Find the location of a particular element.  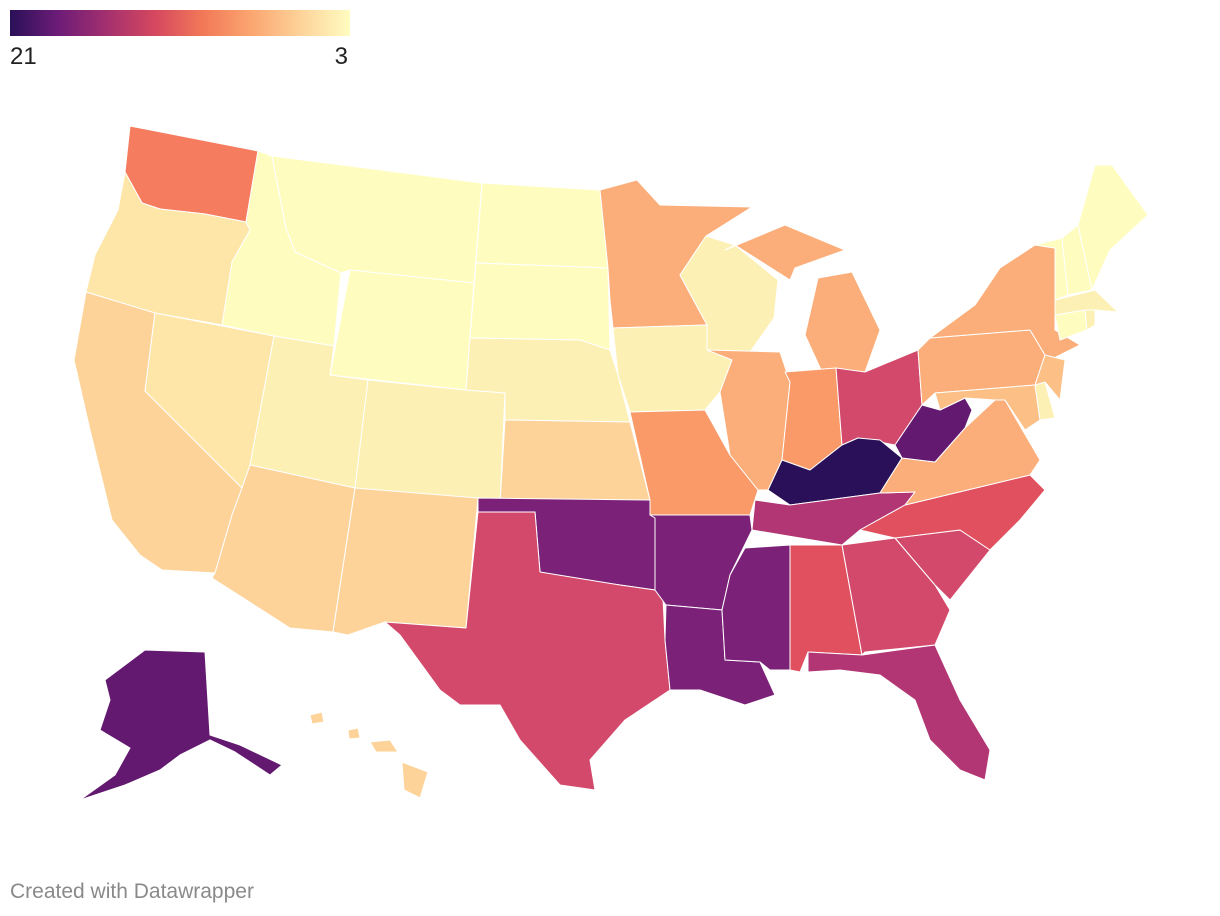

legend-gradient-bar is located at coordinates (180, 23).